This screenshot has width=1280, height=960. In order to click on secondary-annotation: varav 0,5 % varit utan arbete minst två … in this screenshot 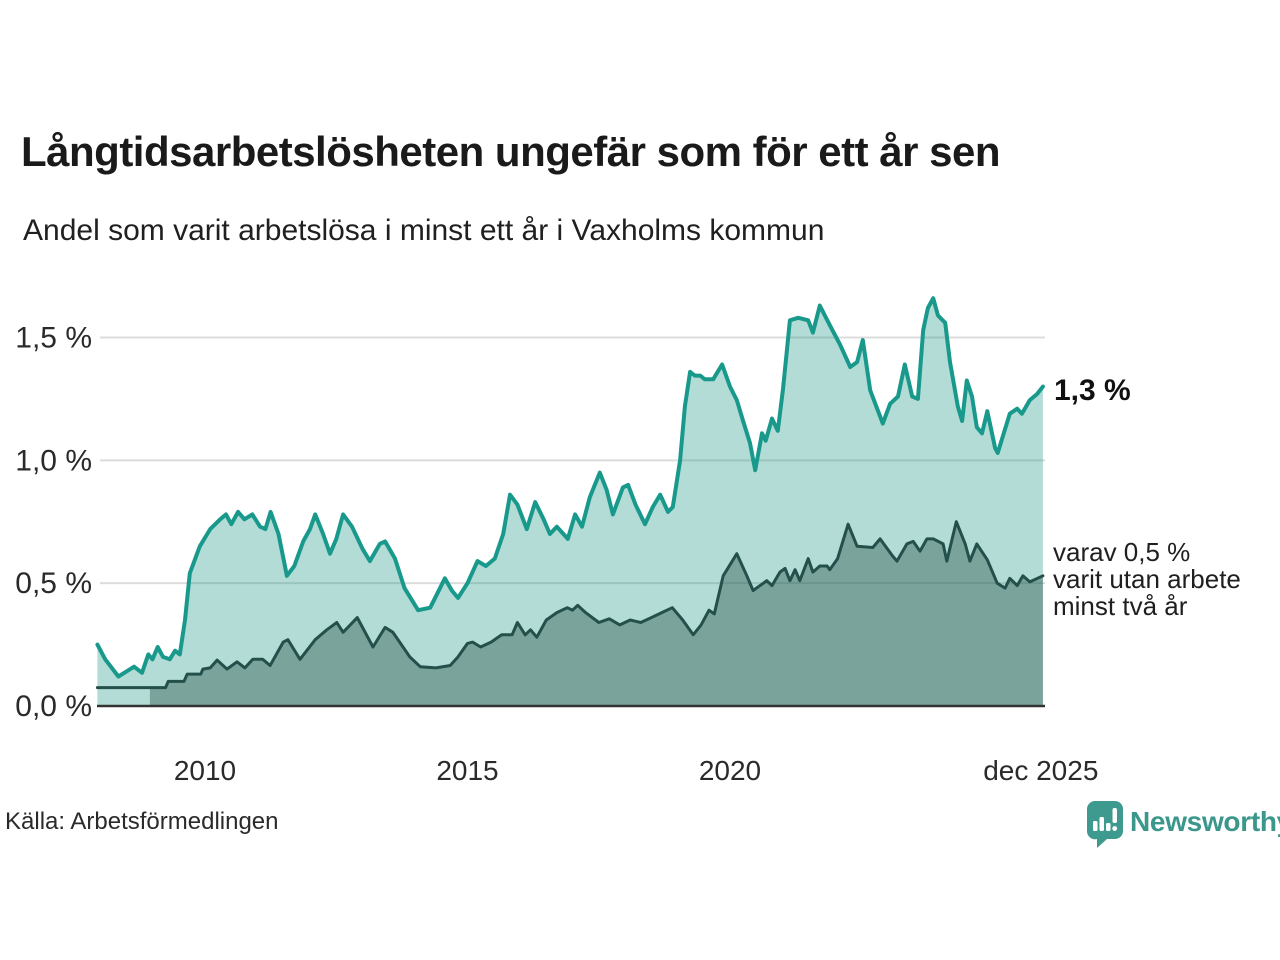, I will do `click(1147, 579)`.